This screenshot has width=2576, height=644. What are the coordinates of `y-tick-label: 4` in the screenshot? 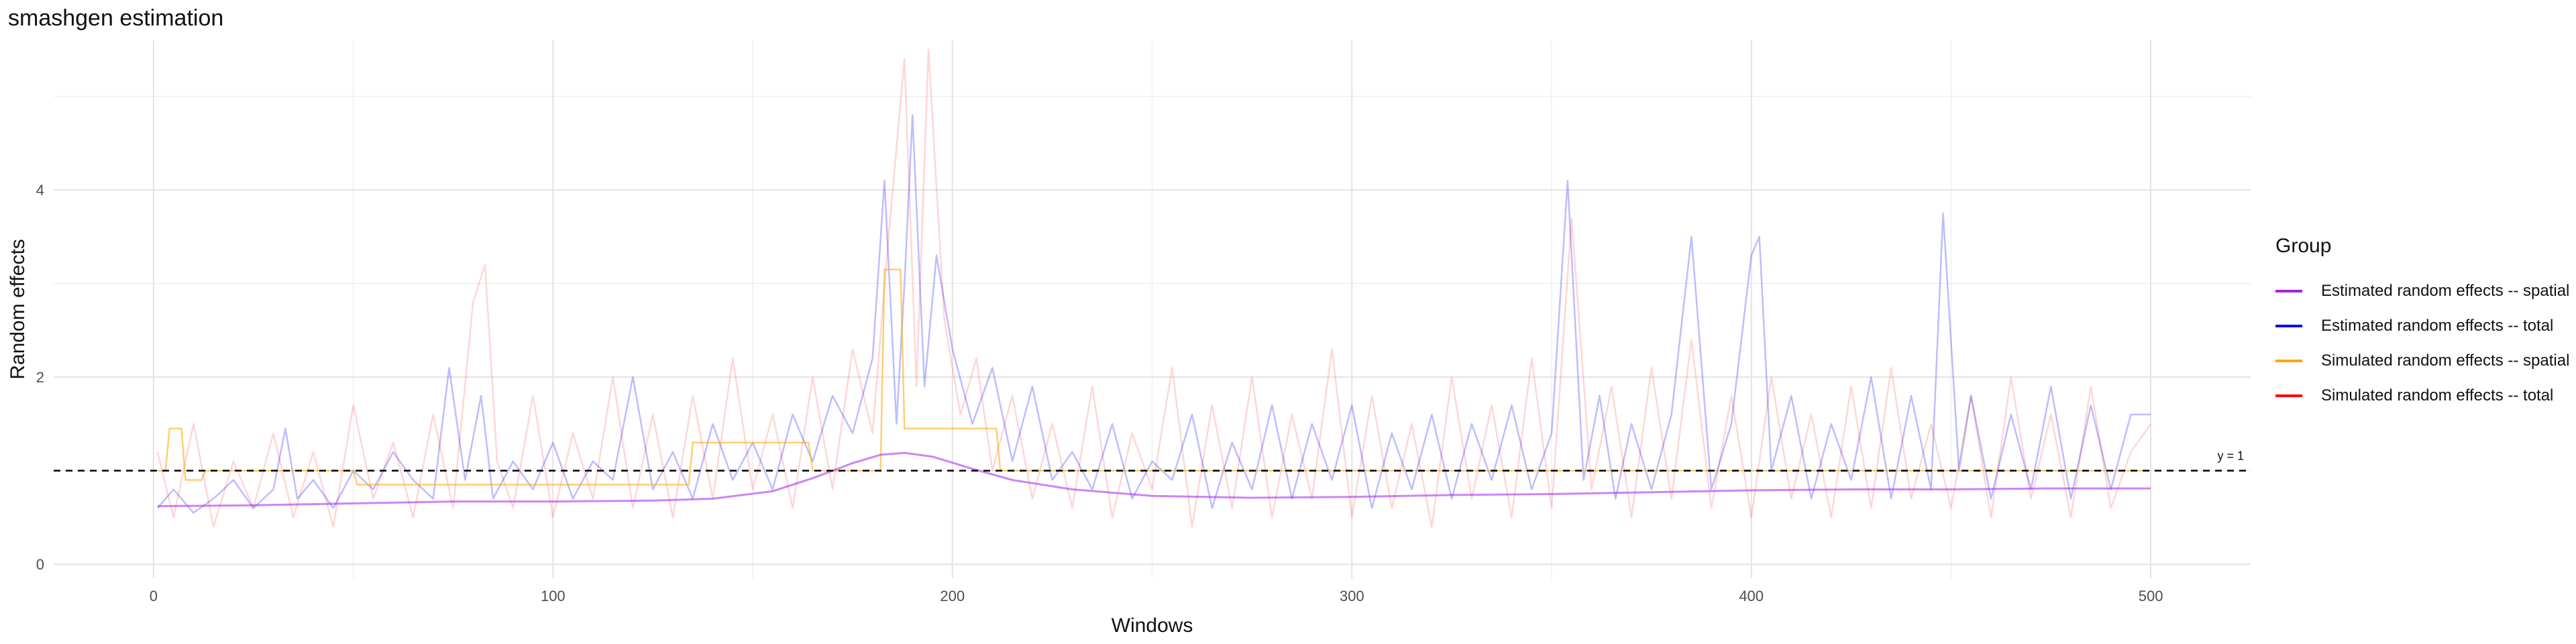 It's located at (40, 190).